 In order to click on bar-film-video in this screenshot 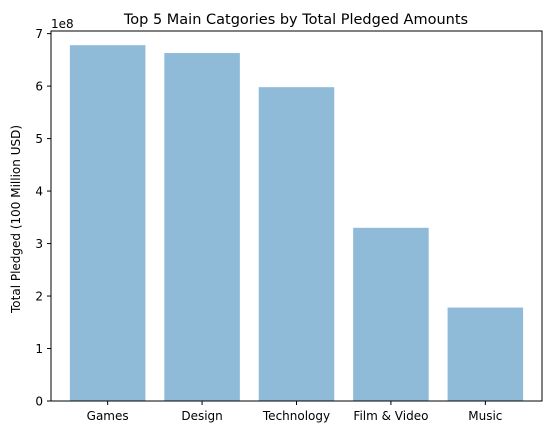, I will do `click(391, 314)`.